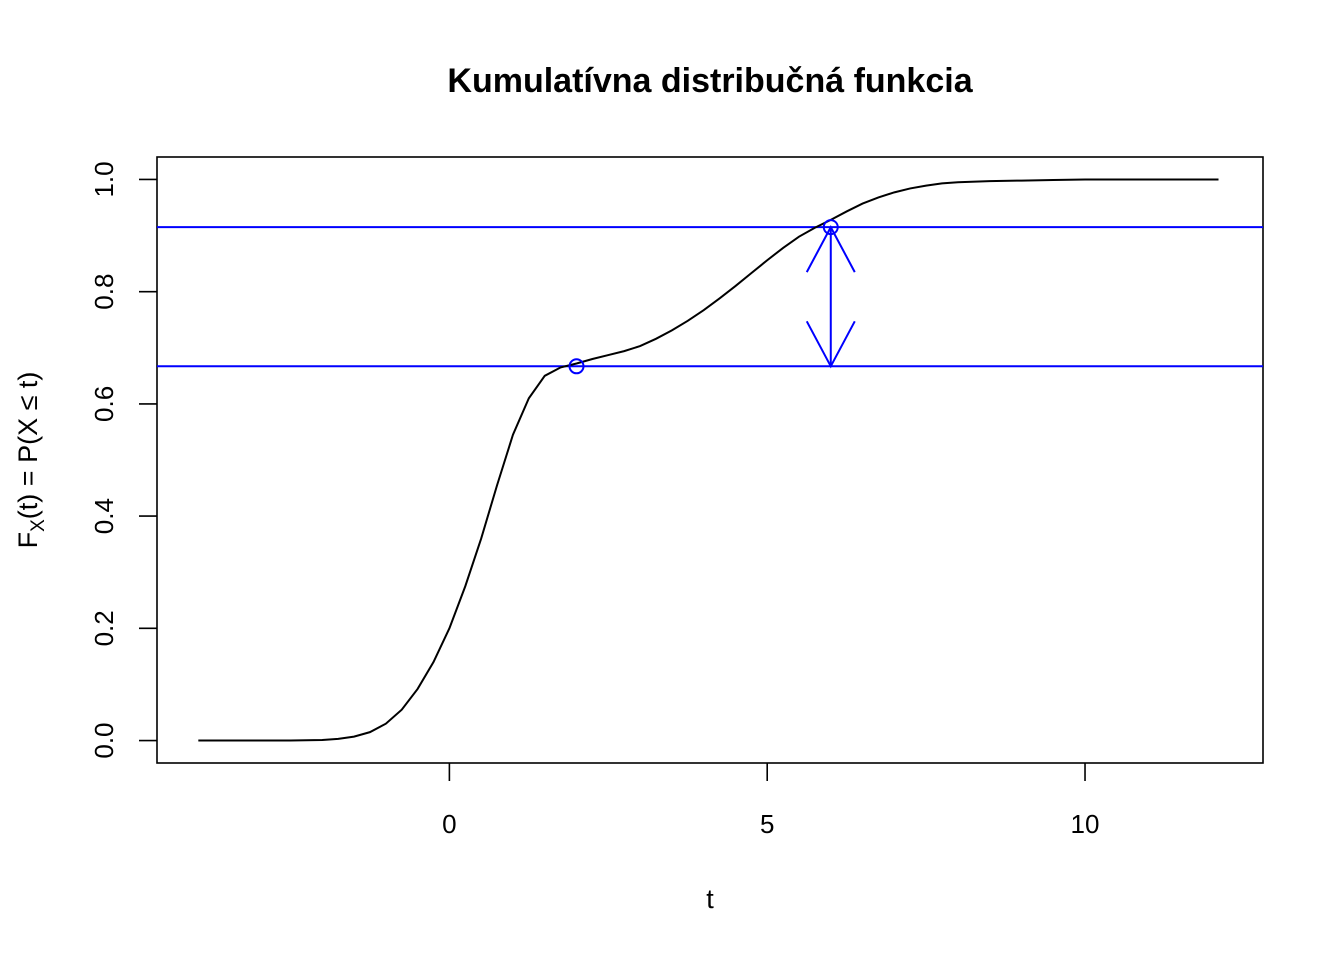  Describe the element at coordinates (28, 446) in the screenshot. I see `y-axis-label-suffix: (t) = P(X ≤ t)` at that location.